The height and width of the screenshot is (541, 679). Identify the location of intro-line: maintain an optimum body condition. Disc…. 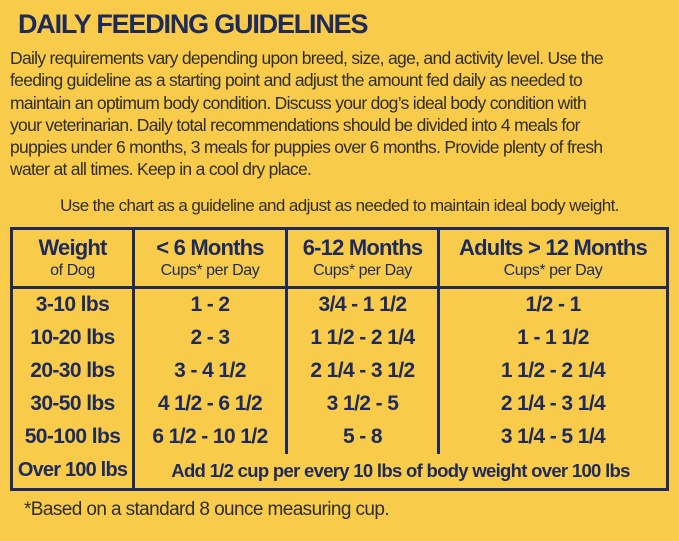
(298, 102).